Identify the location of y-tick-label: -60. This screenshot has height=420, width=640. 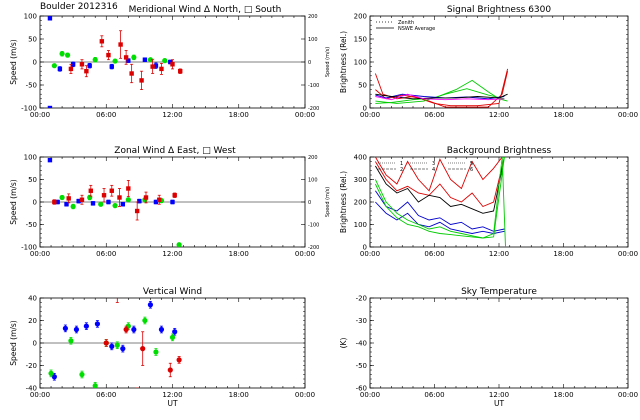
(361, 389).